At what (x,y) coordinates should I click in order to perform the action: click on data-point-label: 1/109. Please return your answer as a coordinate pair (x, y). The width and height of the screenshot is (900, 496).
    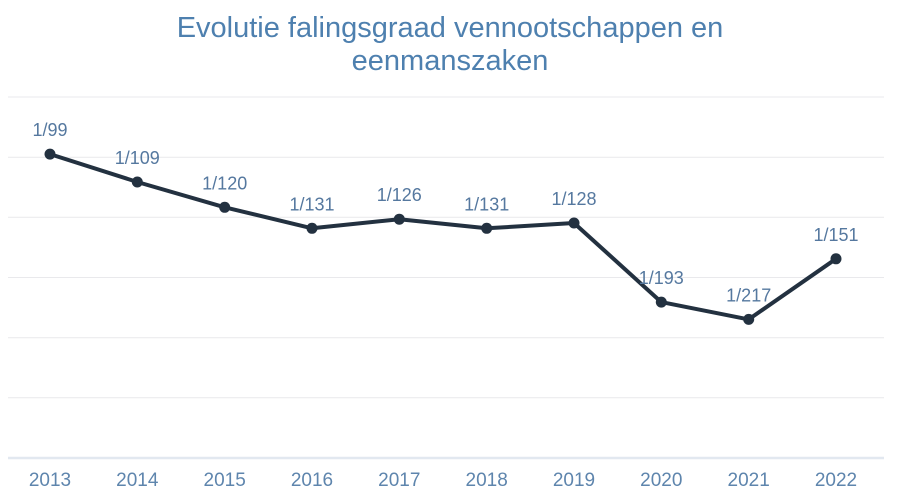
    Looking at the image, I should click on (137, 158).